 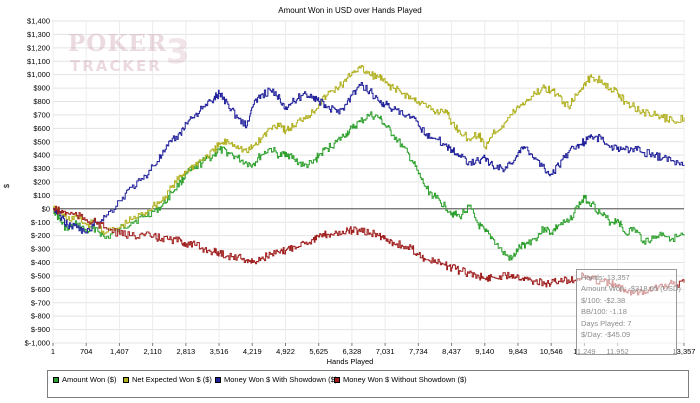 I want to click on x-tick-label: 4,219, so click(x=252, y=351).